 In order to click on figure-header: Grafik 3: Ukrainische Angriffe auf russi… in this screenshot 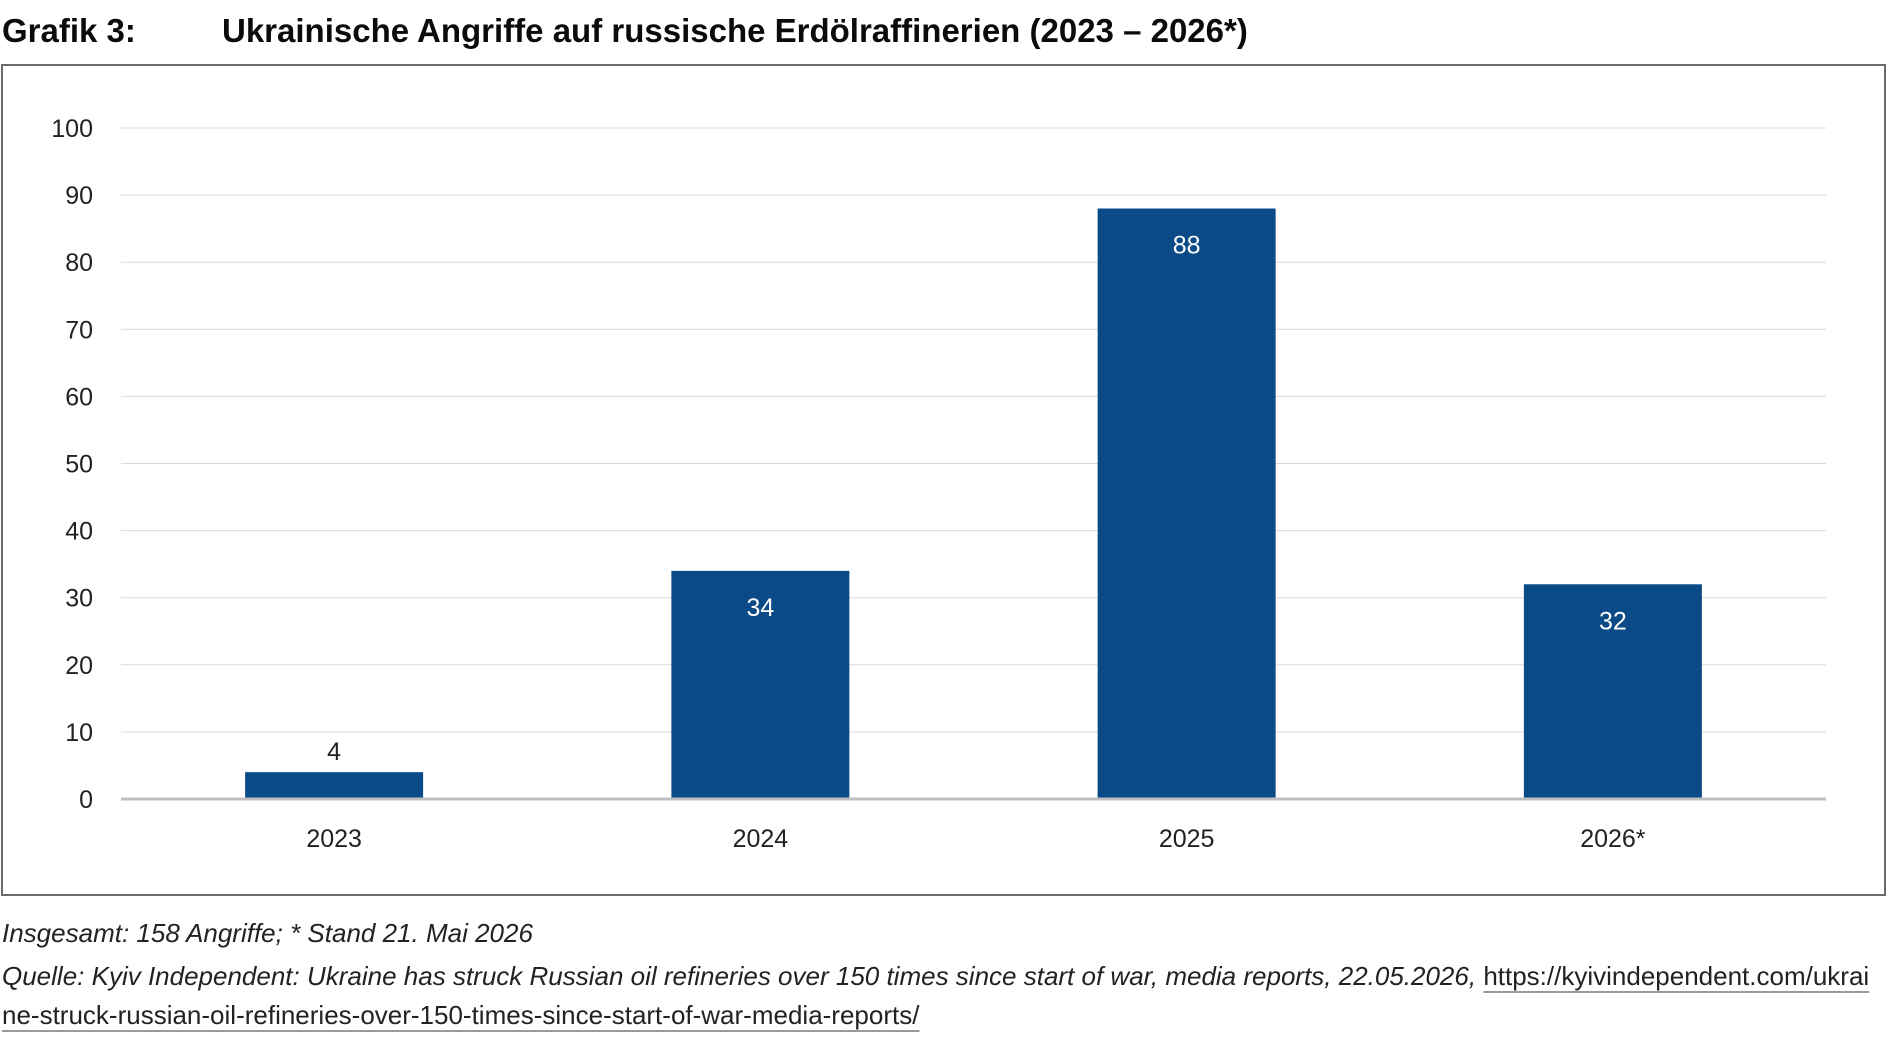, I will do `click(945, 30)`.